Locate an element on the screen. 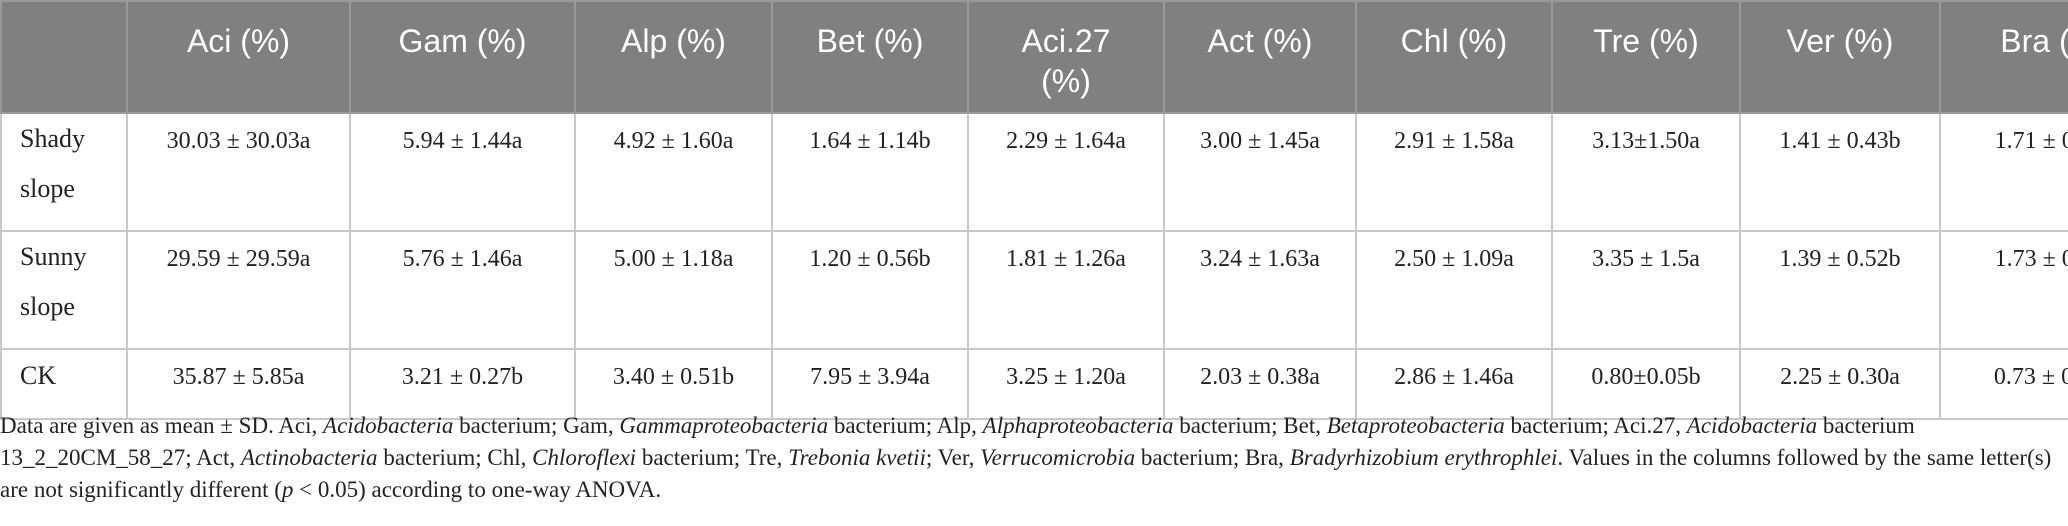  footnote-taxon: Gammaproteobacteria is located at coordinates (724, 425).